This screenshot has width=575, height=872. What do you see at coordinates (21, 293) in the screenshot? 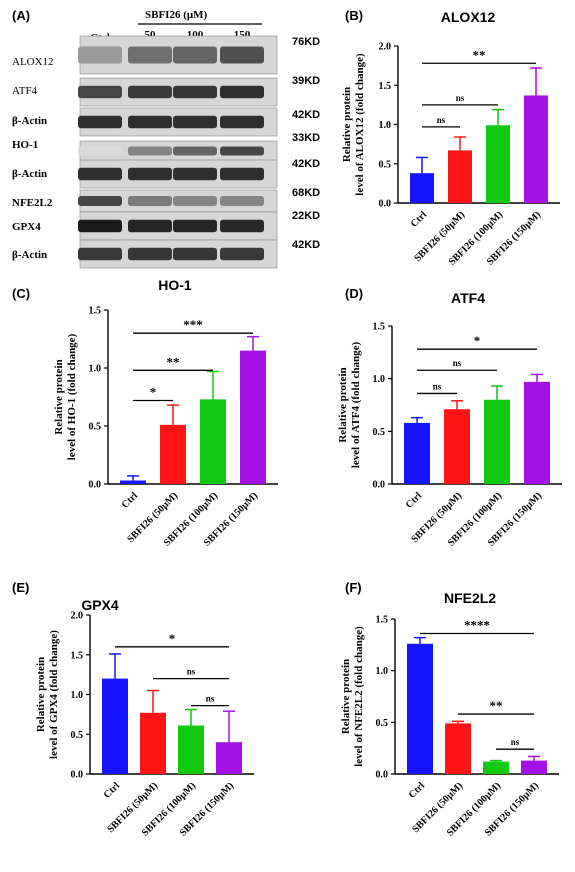
I see `panel-letter: (C)` at bounding box center [21, 293].